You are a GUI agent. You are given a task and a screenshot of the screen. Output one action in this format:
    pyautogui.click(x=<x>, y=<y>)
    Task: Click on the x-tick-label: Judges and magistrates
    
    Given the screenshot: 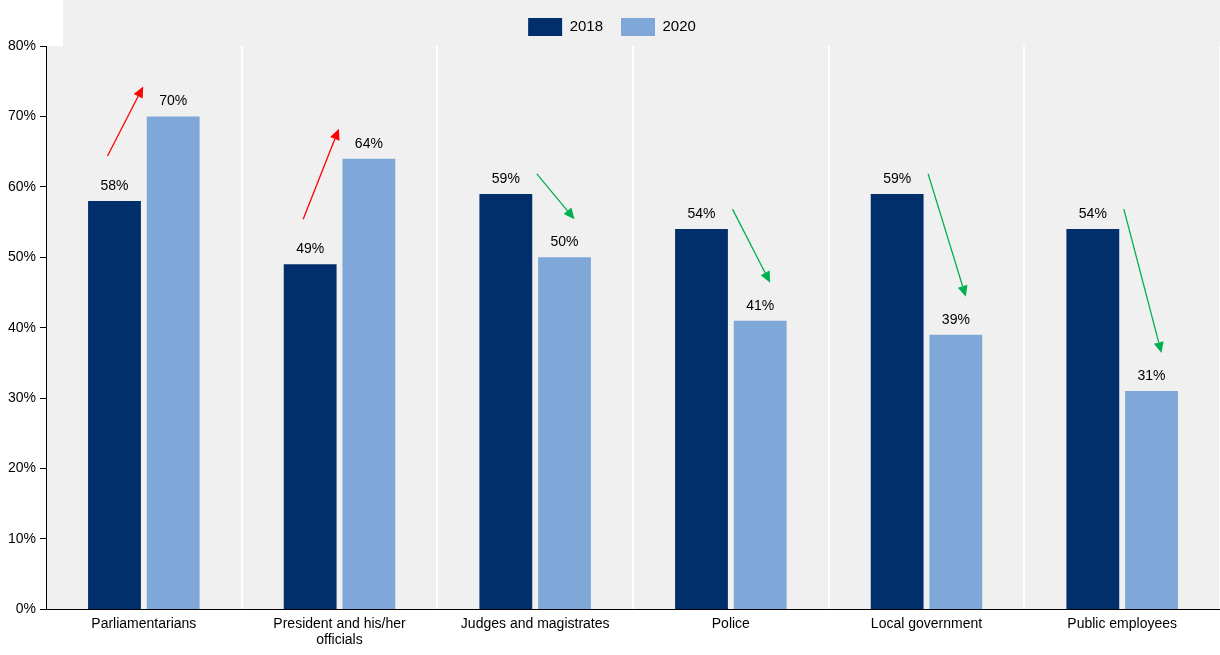 What is the action you would take?
    pyautogui.click(x=535, y=622)
    